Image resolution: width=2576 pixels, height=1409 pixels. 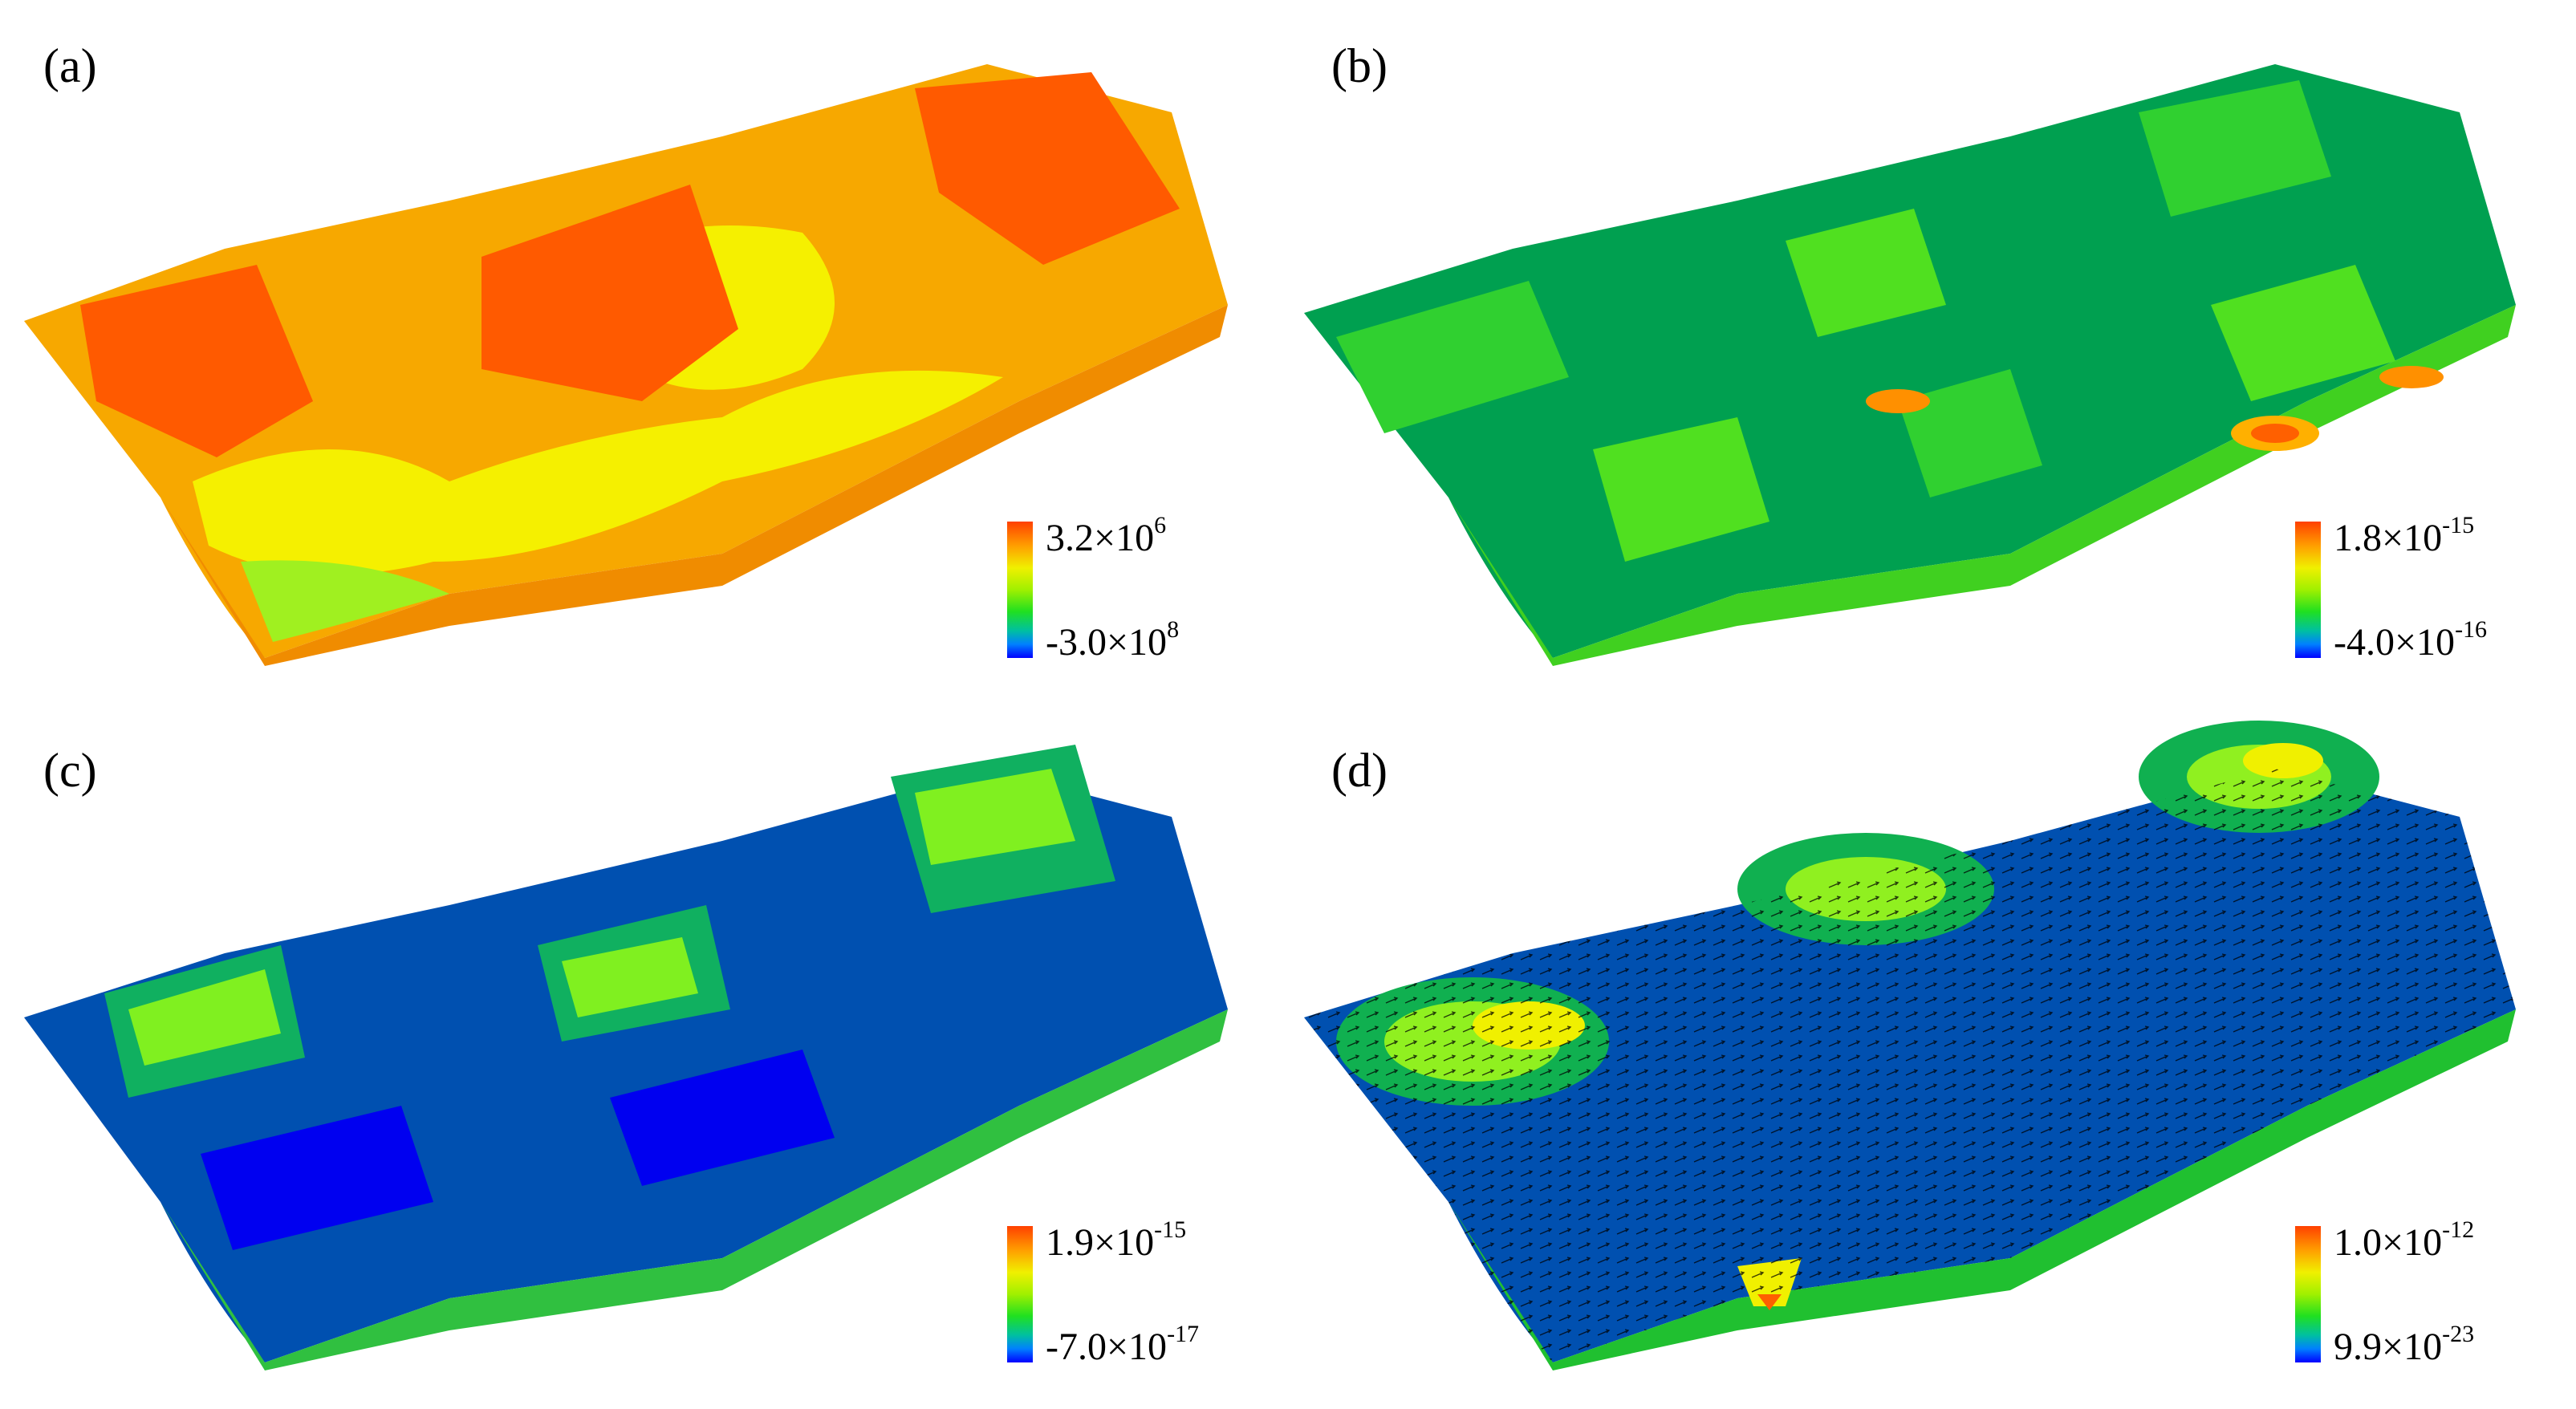 What do you see at coordinates (1144, 1293) in the screenshot?
I see `colorbar-legend: 1.9×10⁻¹⁵ -7.0×10⁻¹⁷` at bounding box center [1144, 1293].